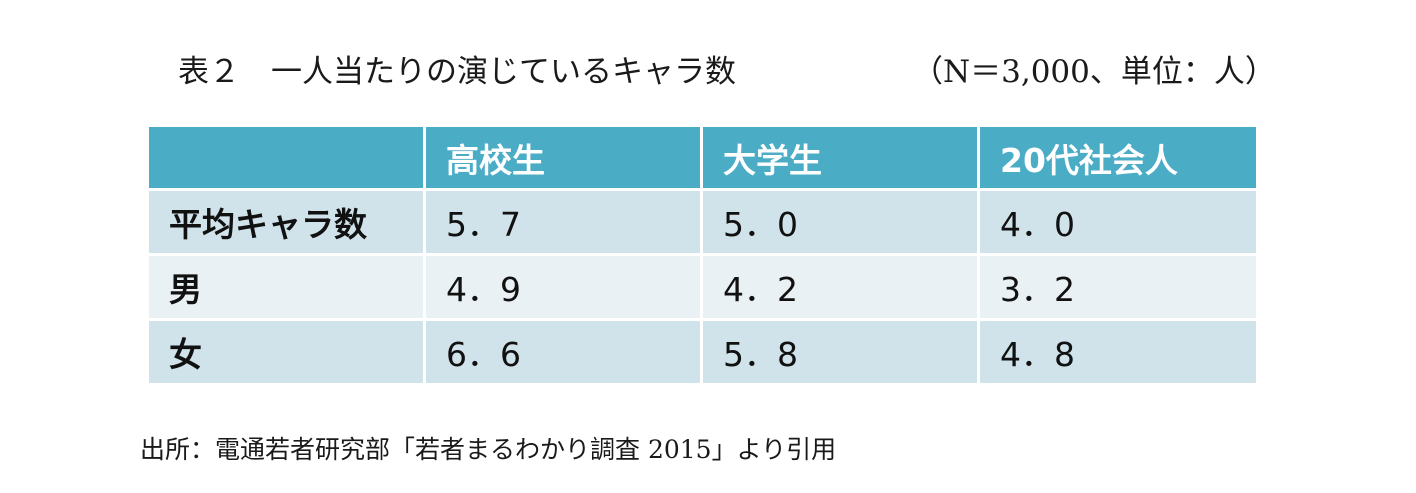 This screenshot has width=1416, height=493. Describe the element at coordinates (488, 449) in the screenshot. I see `source-citation: 出所：電通若者研究部「若者まるわかり調査 2015」より引用` at that location.